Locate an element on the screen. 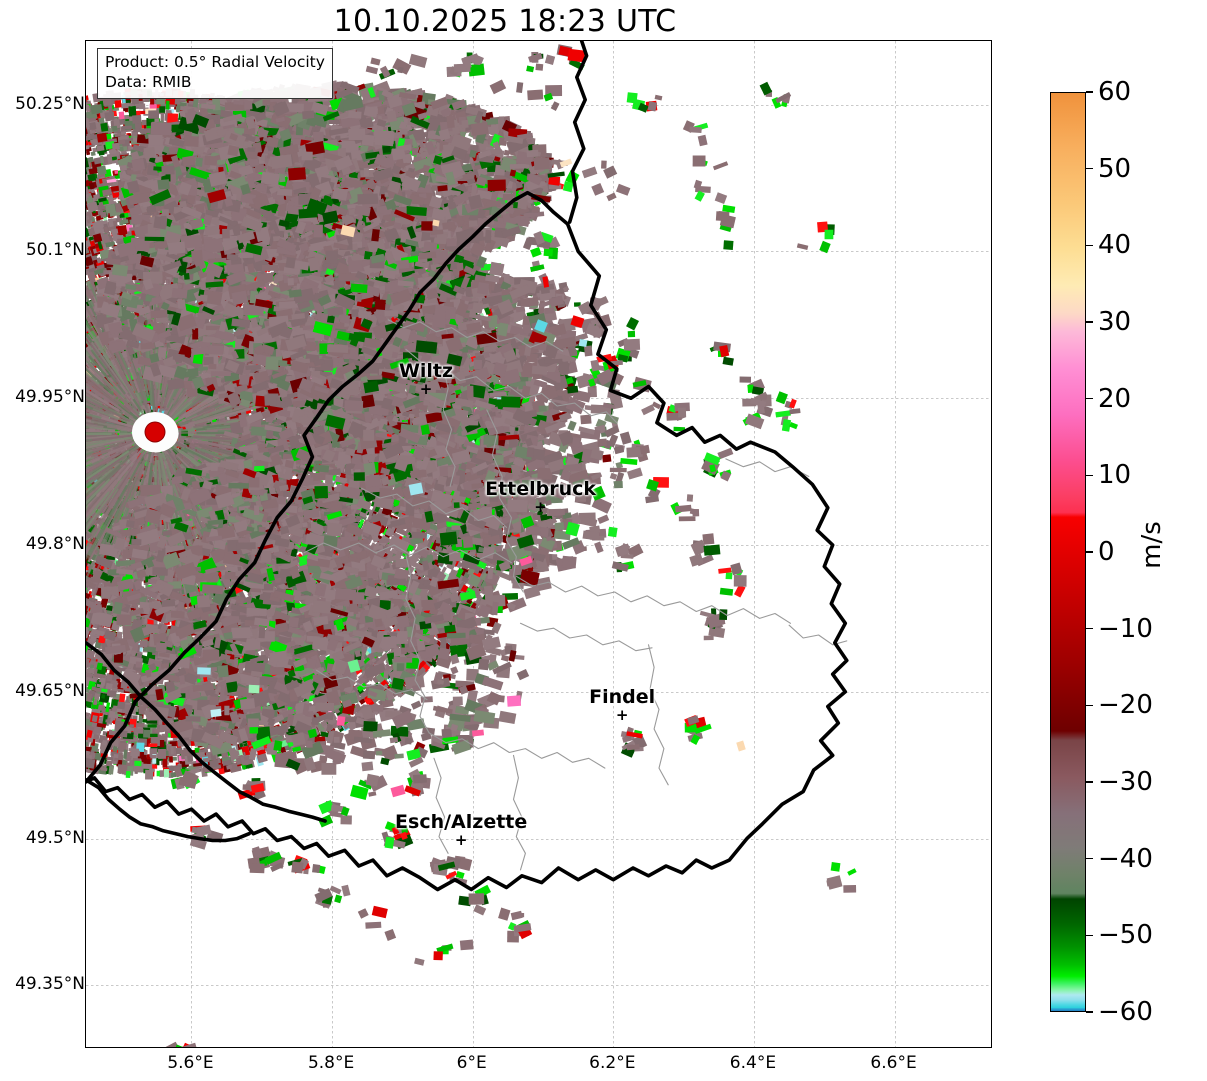 This screenshot has height=1081, width=1207. colorbar-tick-label: −20 is located at coordinates (1125, 705).